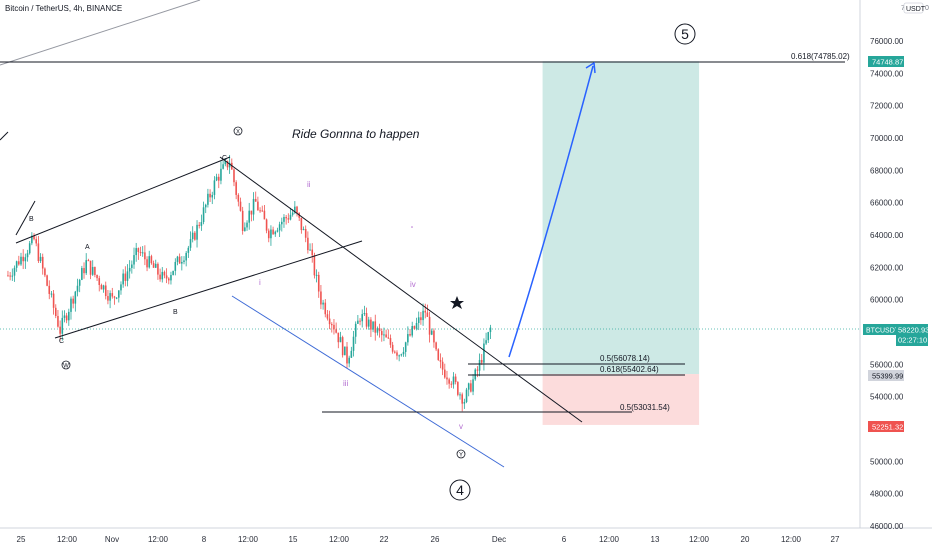 The height and width of the screenshot is (550, 932). Describe the element at coordinates (461, 456) in the screenshot. I see `wave-y-label: Y` at that location.